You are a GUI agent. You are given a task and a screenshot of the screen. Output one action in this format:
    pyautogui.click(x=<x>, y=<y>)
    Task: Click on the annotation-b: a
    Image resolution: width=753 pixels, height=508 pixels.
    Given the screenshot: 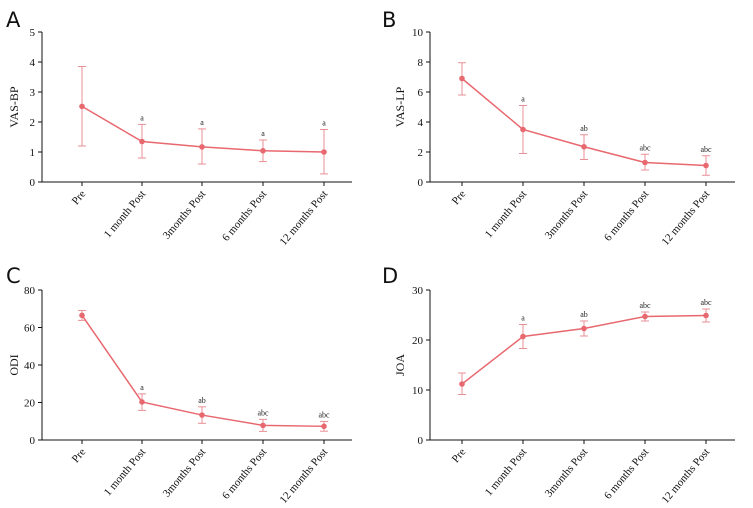 What is the action you would take?
    pyautogui.click(x=523, y=99)
    